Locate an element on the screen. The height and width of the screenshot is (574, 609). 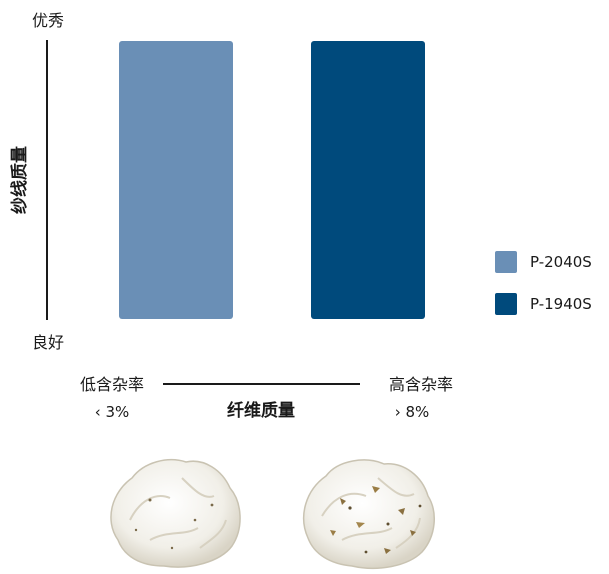
bar-p-2040s is located at coordinates (176, 180).